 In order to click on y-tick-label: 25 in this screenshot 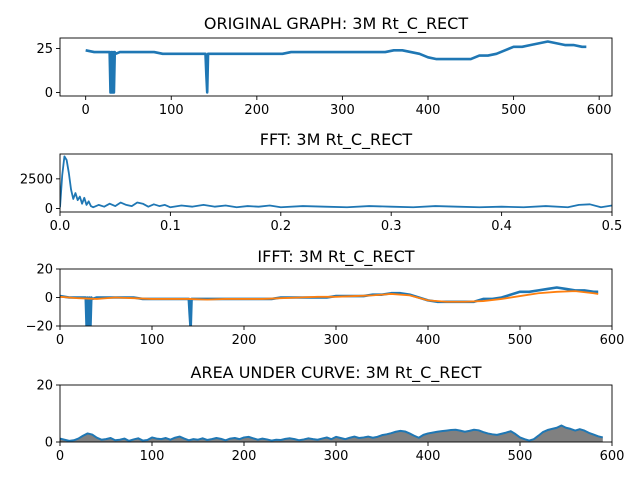, I will do `click(44, 49)`.